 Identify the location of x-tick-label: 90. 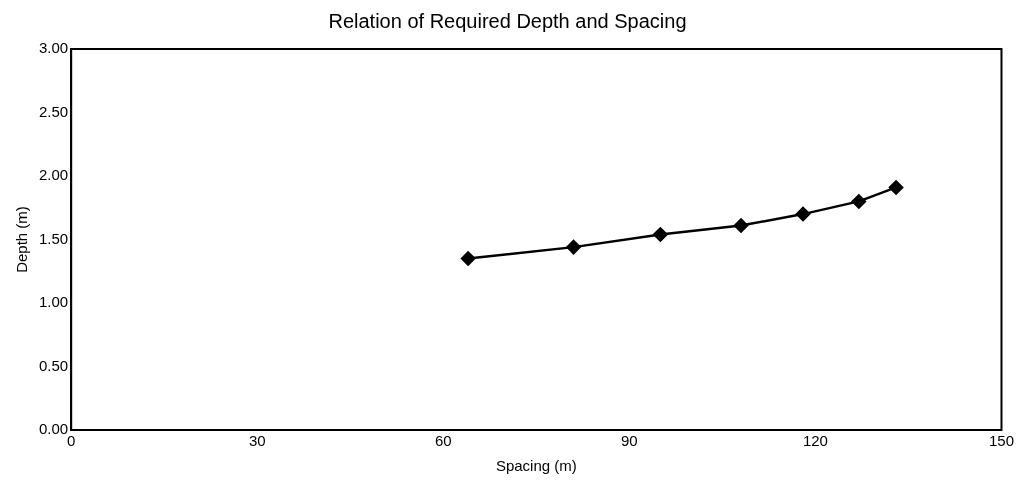
(629, 441).